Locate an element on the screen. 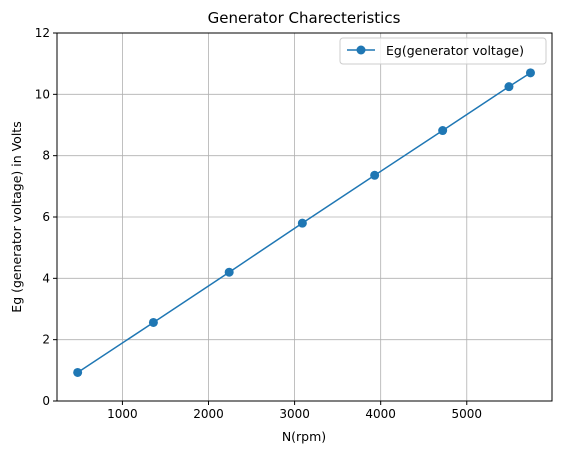 This screenshot has height=455, width=562. y-tick-label: 2 is located at coordinates (46, 340).